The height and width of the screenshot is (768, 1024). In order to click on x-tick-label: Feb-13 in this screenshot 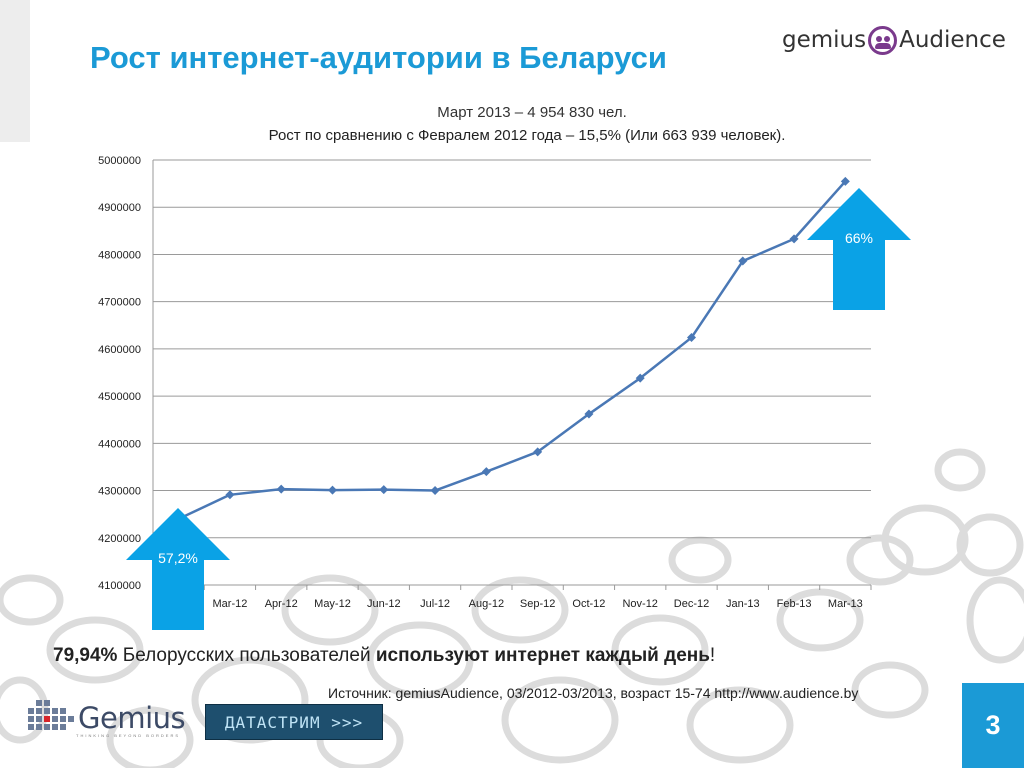, I will do `click(794, 604)`.